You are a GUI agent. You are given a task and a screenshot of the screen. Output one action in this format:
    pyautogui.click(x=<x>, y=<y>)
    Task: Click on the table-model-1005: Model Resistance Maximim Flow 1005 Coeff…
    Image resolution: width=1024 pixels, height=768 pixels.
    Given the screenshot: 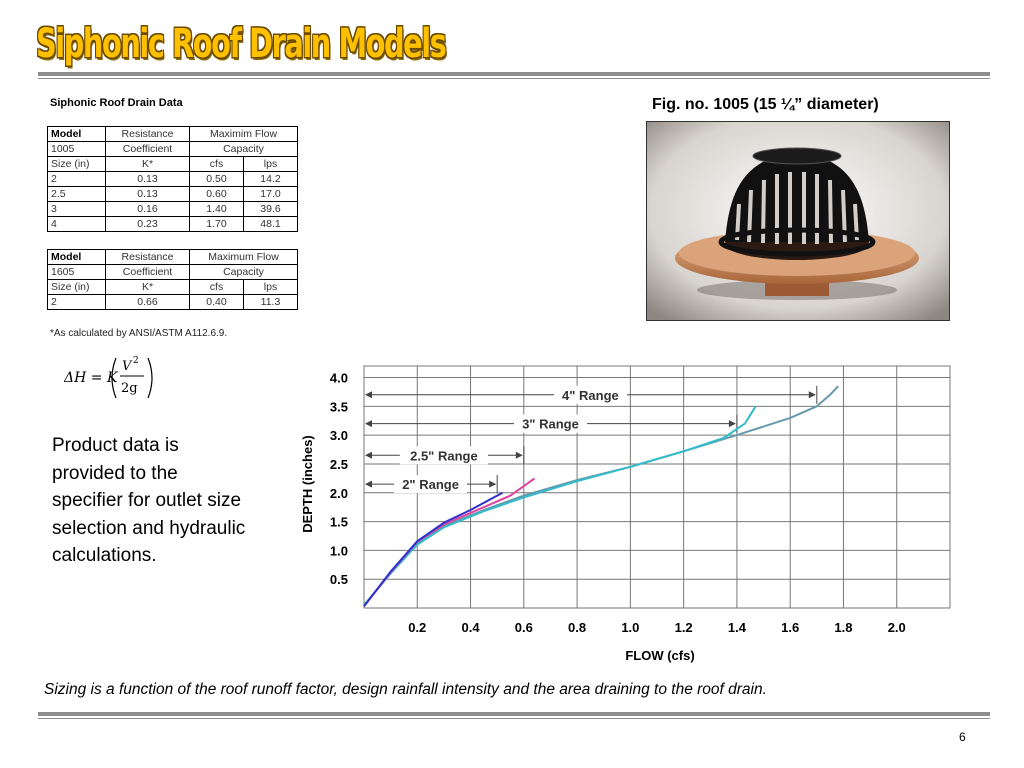 What is the action you would take?
    pyautogui.click(x=172, y=179)
    